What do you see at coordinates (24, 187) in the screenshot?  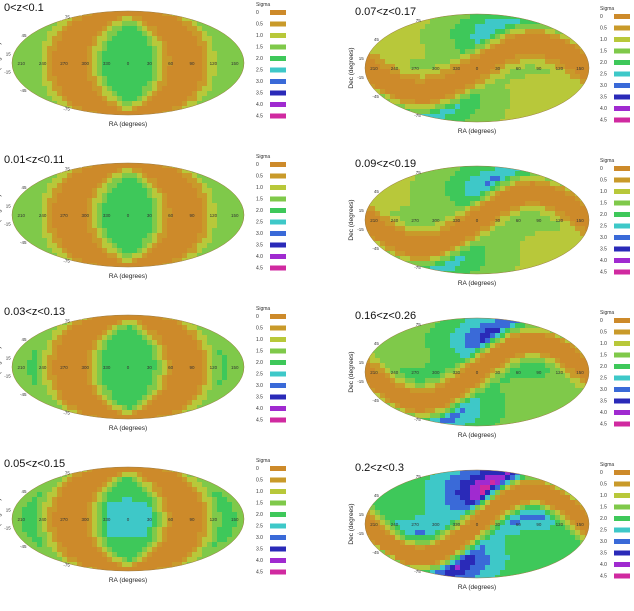 I see `dec-tick-label: 45` at bounding box center [24, 187].